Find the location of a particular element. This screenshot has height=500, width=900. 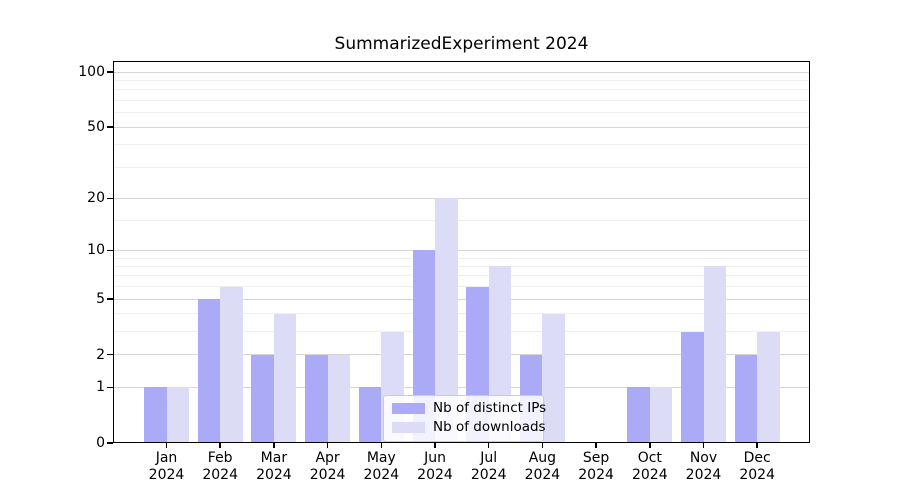

legend: Nb of distinct IPs Nb of downloads is located at coordinates (464, 418).